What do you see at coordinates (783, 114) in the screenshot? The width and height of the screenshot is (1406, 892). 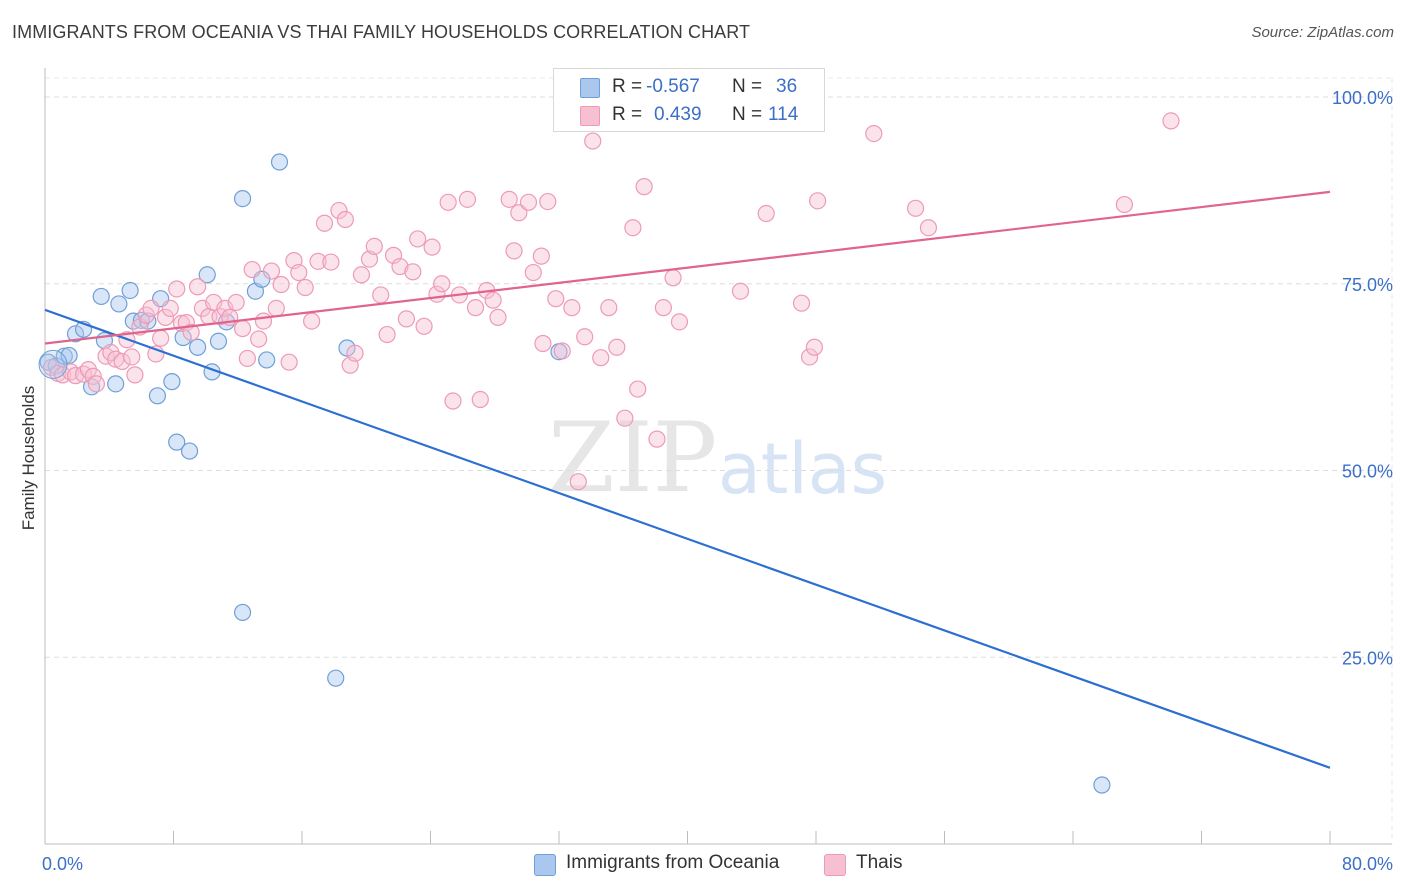 I see `legend-n-value: 114` at bounding box center [783, 114].